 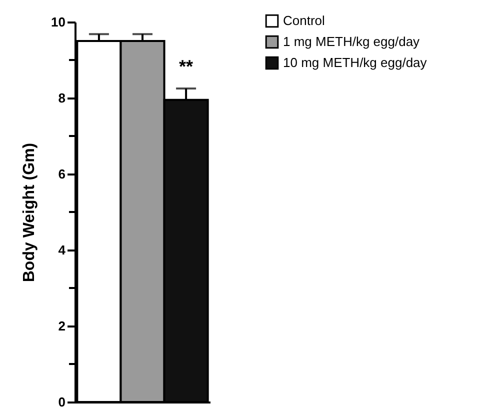 What do you see at coordinates (351, 41) in the screenshot?
I see `legend-label: 1 mg METH/kg egg/day` at bounding box center [351, 41].